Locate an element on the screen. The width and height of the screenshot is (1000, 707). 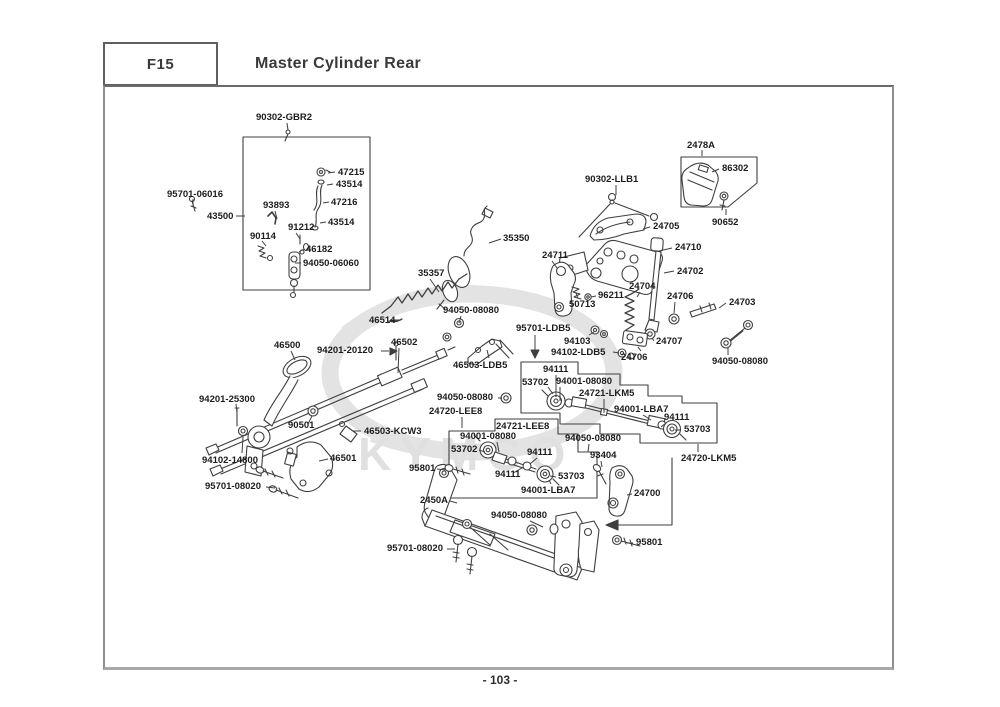
part-label-46503-ldb5: 46503-LDB5 is located at coordinates (480, 365).